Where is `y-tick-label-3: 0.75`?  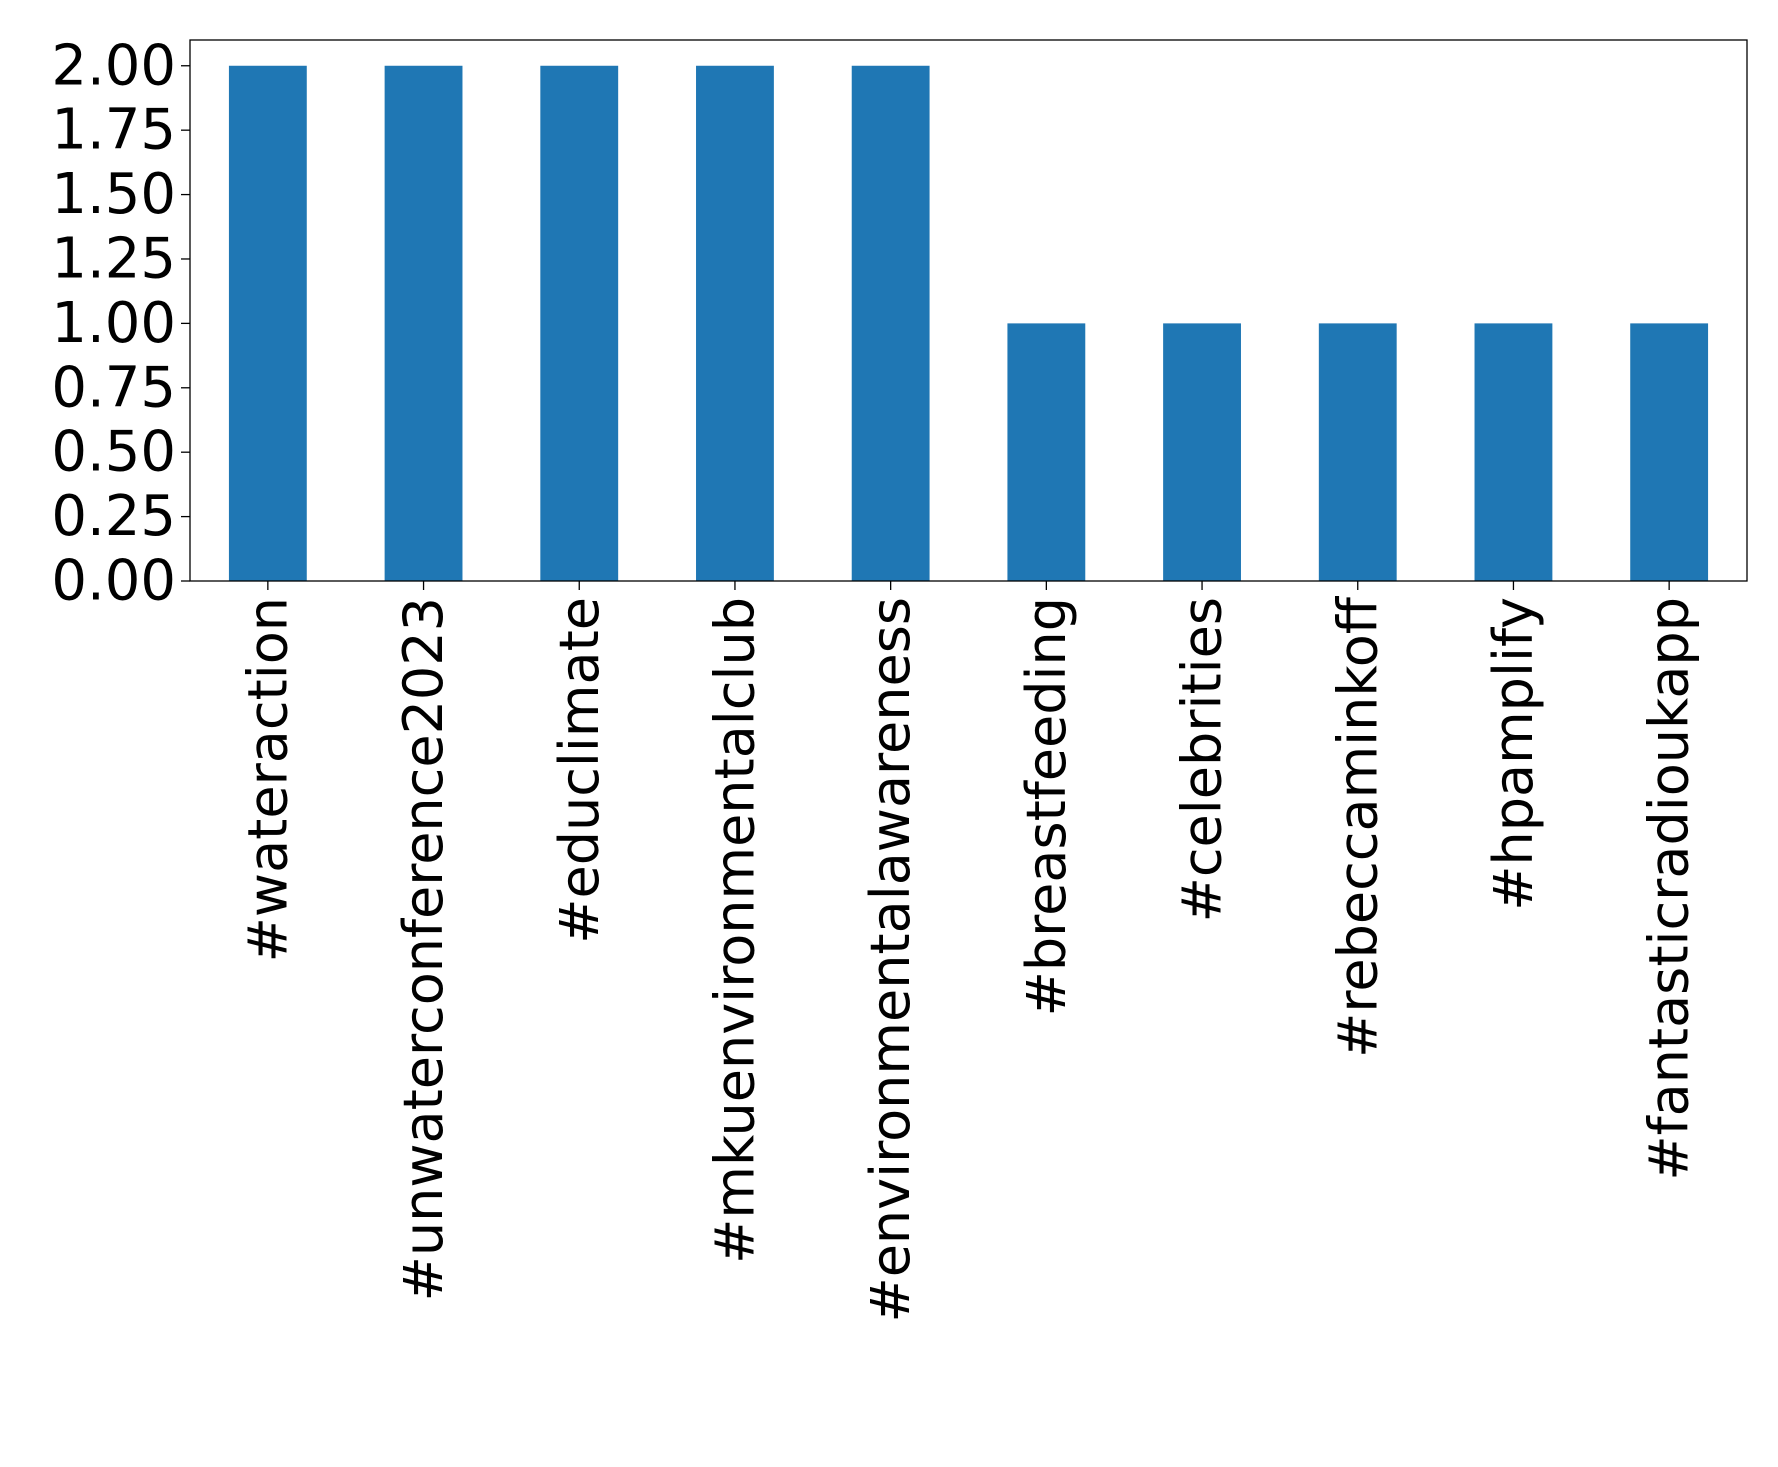 y-tick-label-3: 0.75 is located at coordinates (113, 387).